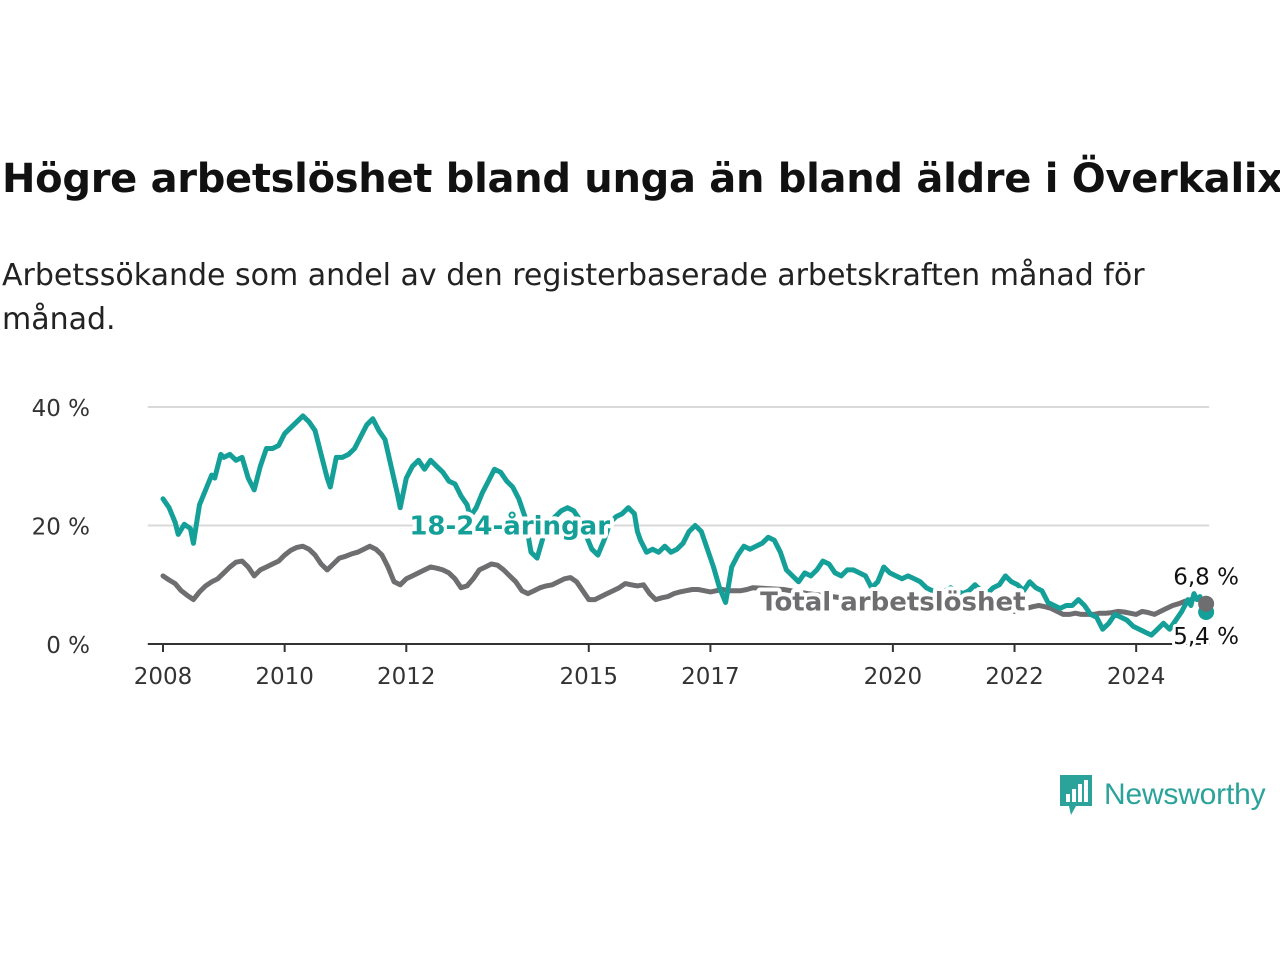  I want to click on x-tick-label: 2010, so click(284, 677).